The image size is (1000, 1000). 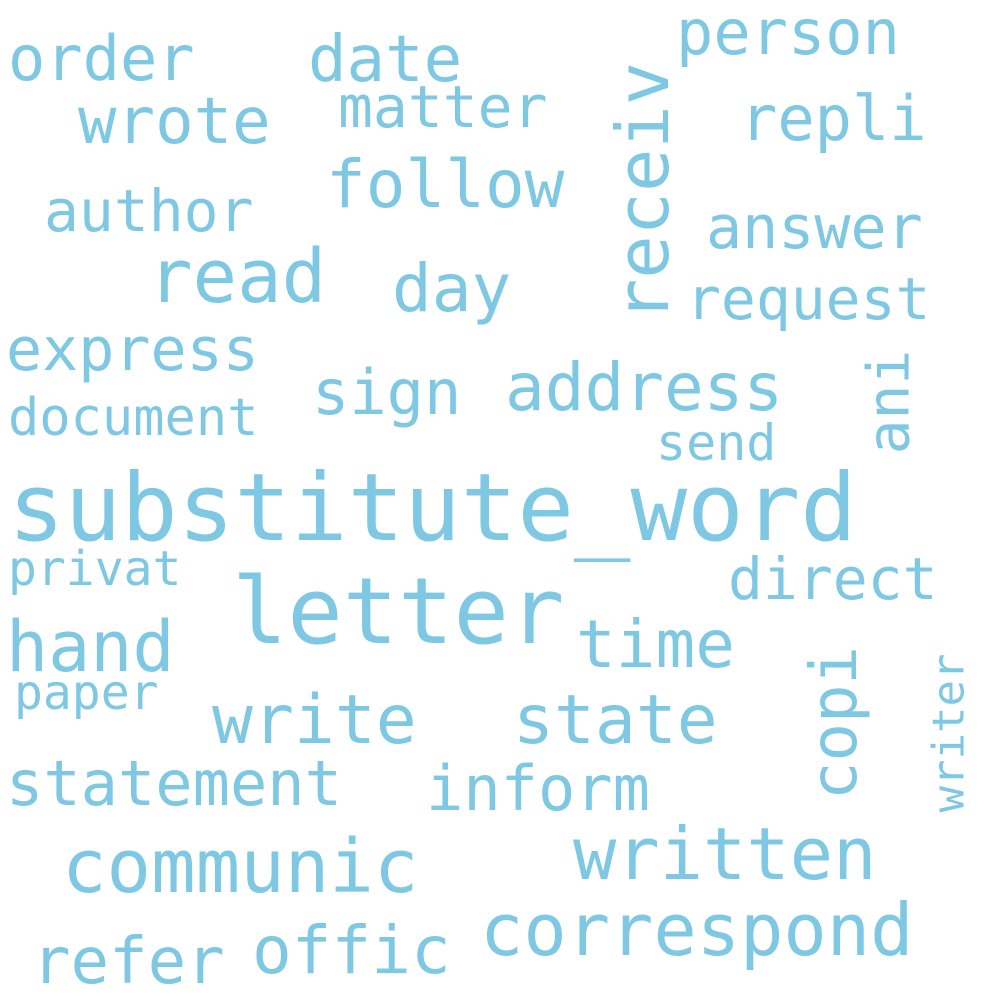 What do you see at coordinates (132, 350) in the screenshot?
I see `word-express: express` at bounding box center [132, 350].